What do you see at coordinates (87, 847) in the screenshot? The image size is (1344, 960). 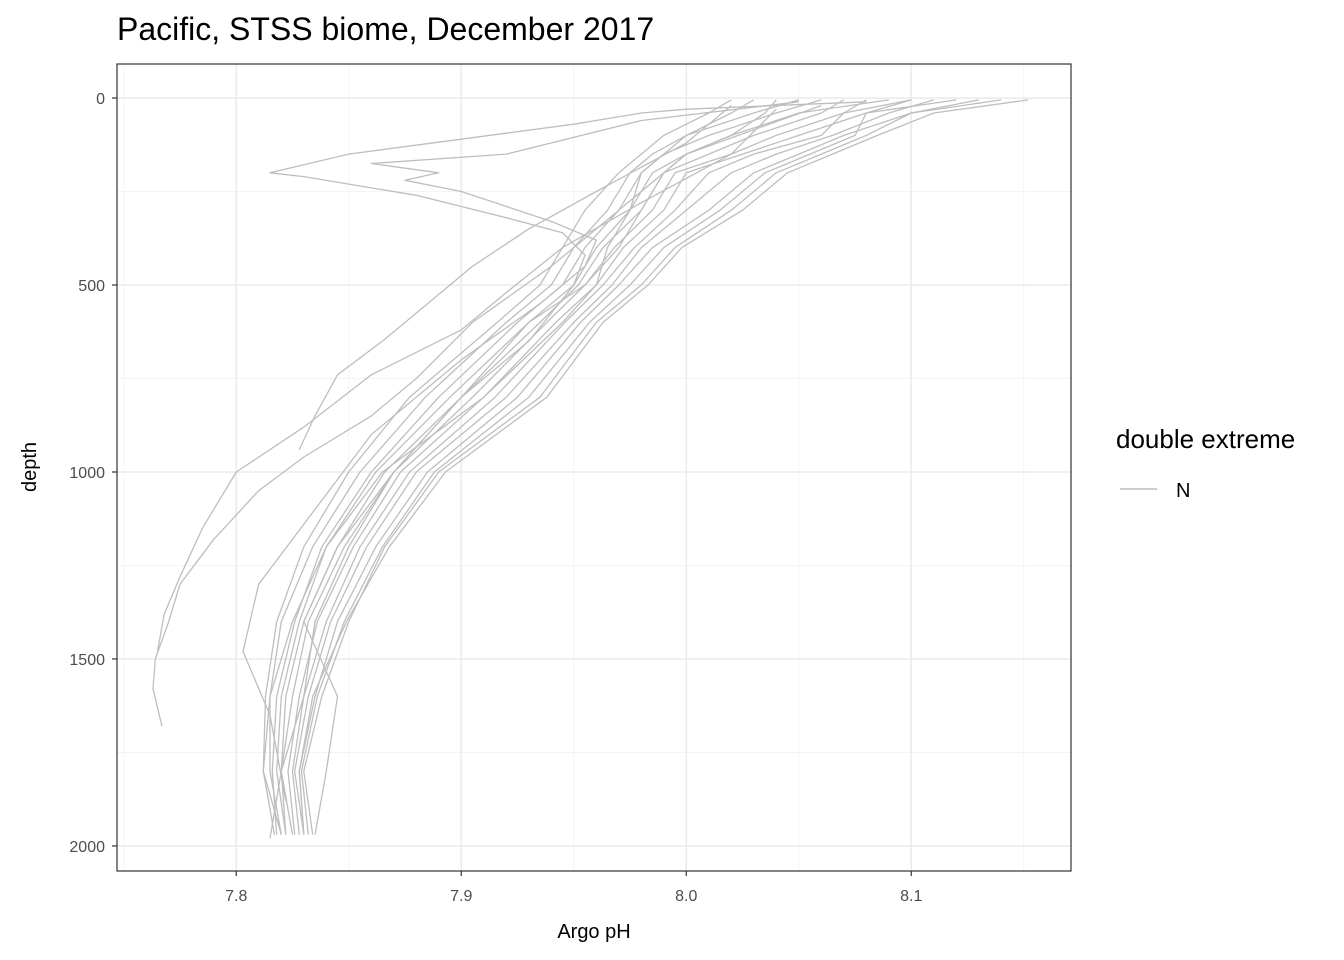 I see `y-tick-label: 2000` at bounding box center [87, 847].